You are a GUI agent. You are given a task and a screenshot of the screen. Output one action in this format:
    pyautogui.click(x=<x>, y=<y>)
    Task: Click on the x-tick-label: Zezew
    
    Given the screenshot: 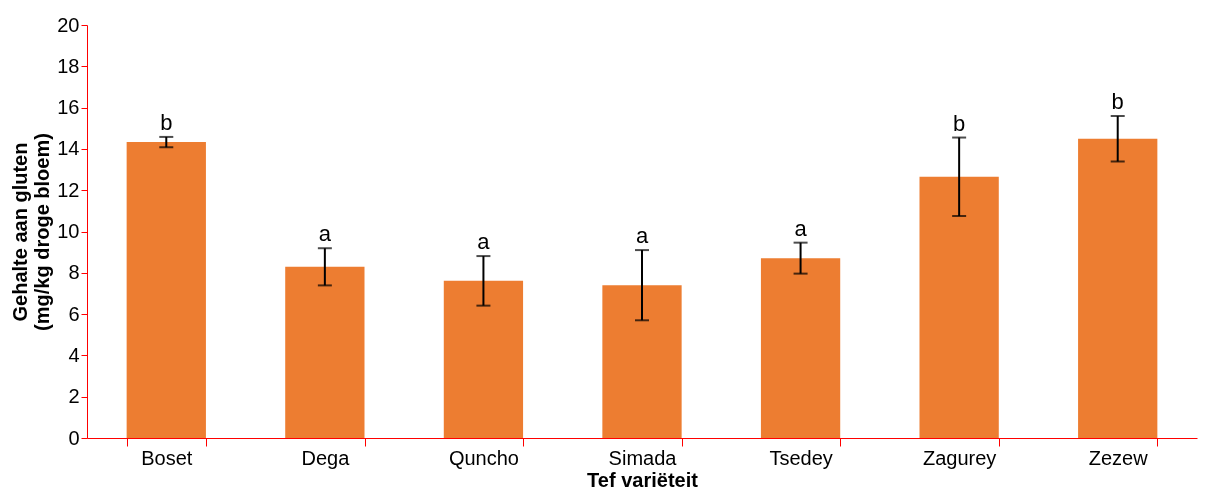 What is the action you would take?
    pyautogui.click(x=1118, y=457)
    